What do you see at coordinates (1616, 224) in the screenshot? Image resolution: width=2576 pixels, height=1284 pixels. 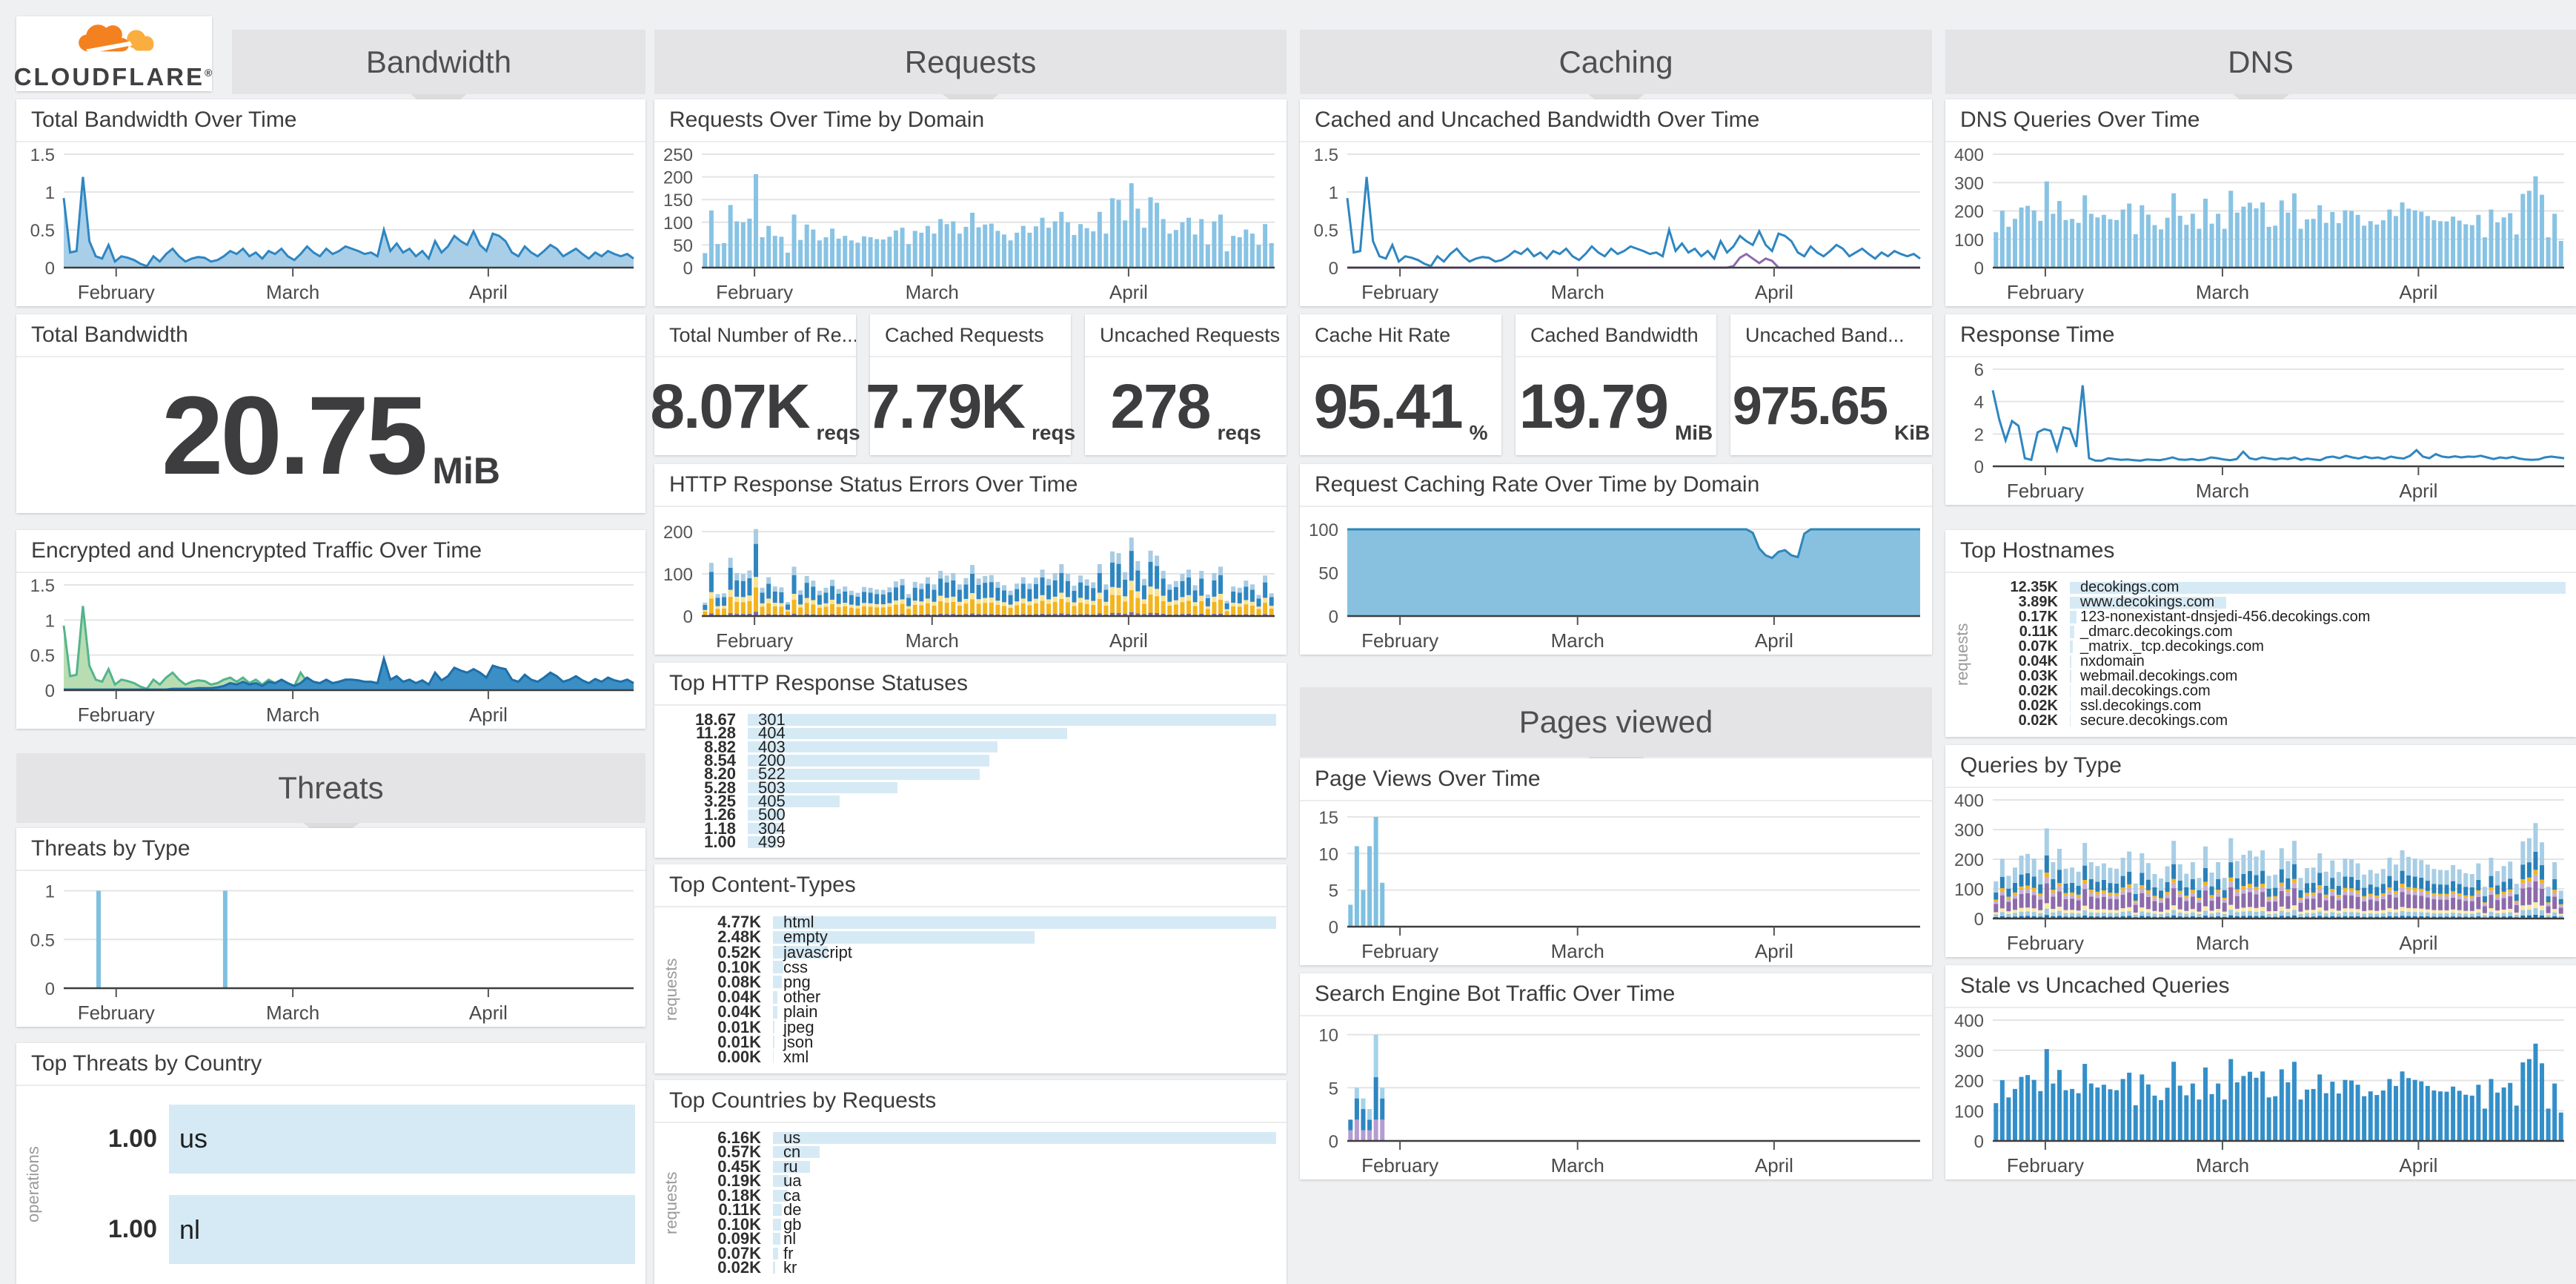 I see `cached-uncached-bandwidth-chart: 0 0.5 1 1.5 February March April` at bounding box center [1616, 224].